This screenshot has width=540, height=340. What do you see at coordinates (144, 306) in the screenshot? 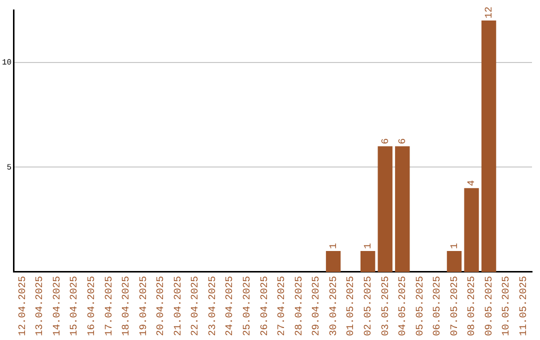
I see `x-tick-label: 19.04.2025` at bounding box center [144, 306].